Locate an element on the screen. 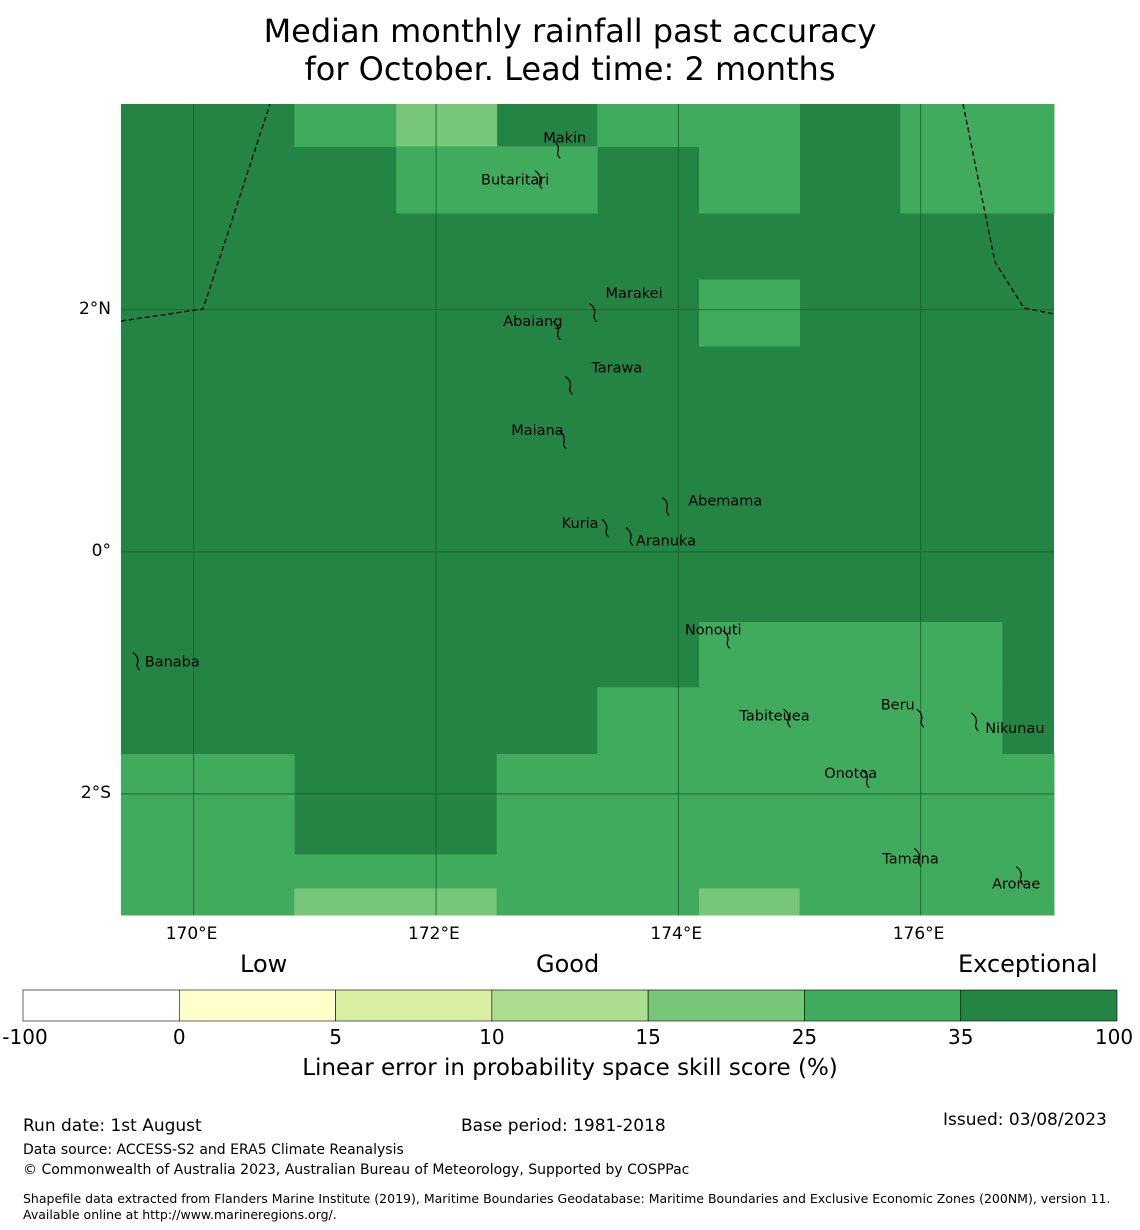 Image resolution: width=1140 pixels, height=1230 pixels. island-label: Abemama is located at coordinates (725, 501).